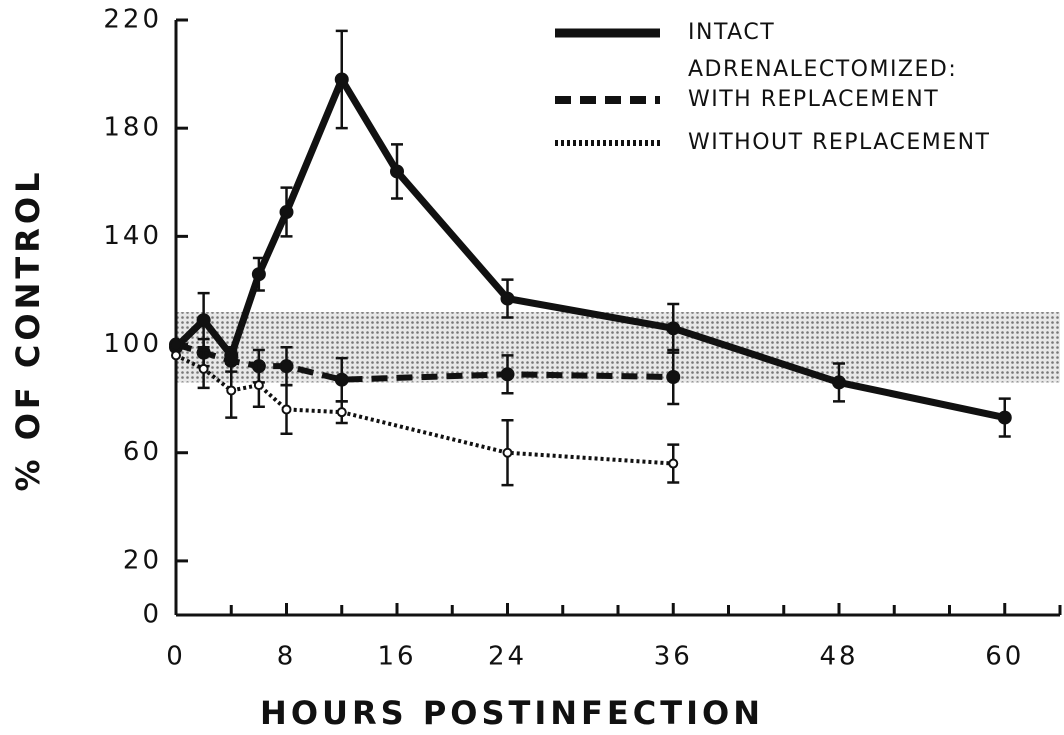  What do you see at coordinates (132, 20) in the screenshot?
I see `y-tick-label: 220` at bounding box center [132, 20].